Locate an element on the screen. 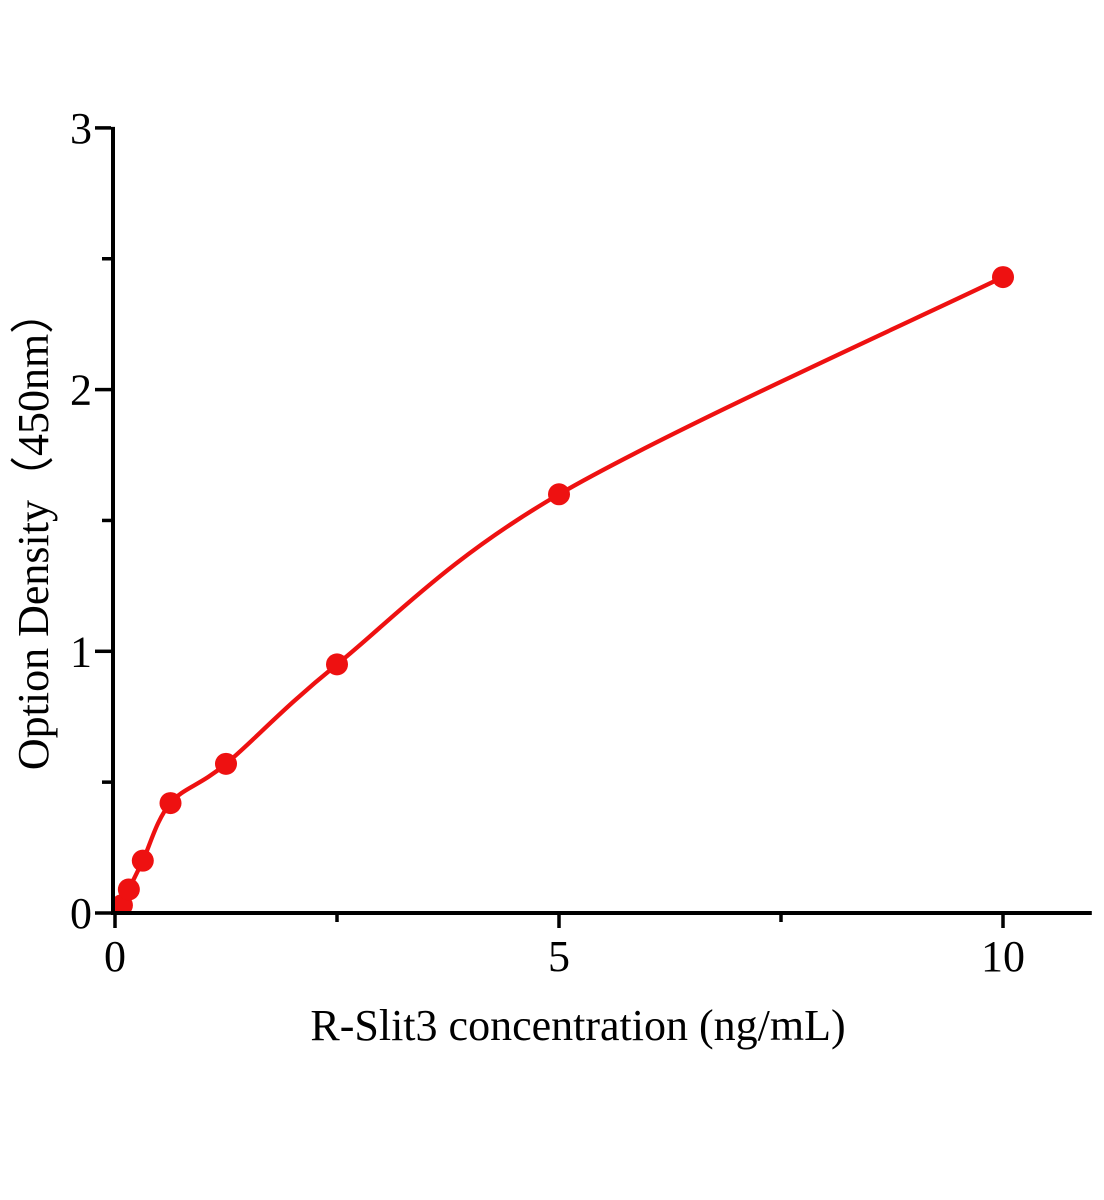 Image resolution: width=1104 pixels, height=1200 pixels. x-tick-label: 5 is located at coordinates (559, 956).